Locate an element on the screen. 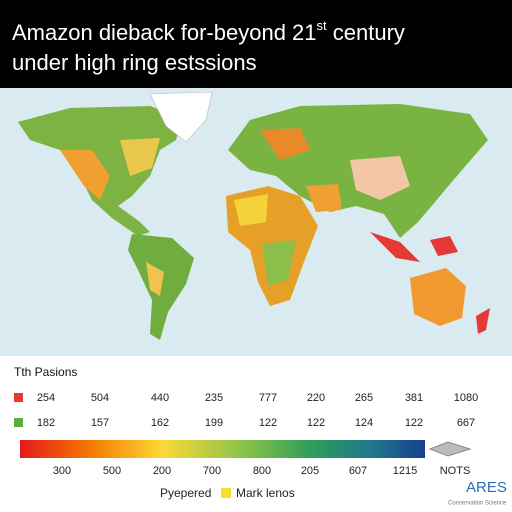 This screenshot has height=512, width=512. table-cell: 162 is located at coordinates (160, 423).